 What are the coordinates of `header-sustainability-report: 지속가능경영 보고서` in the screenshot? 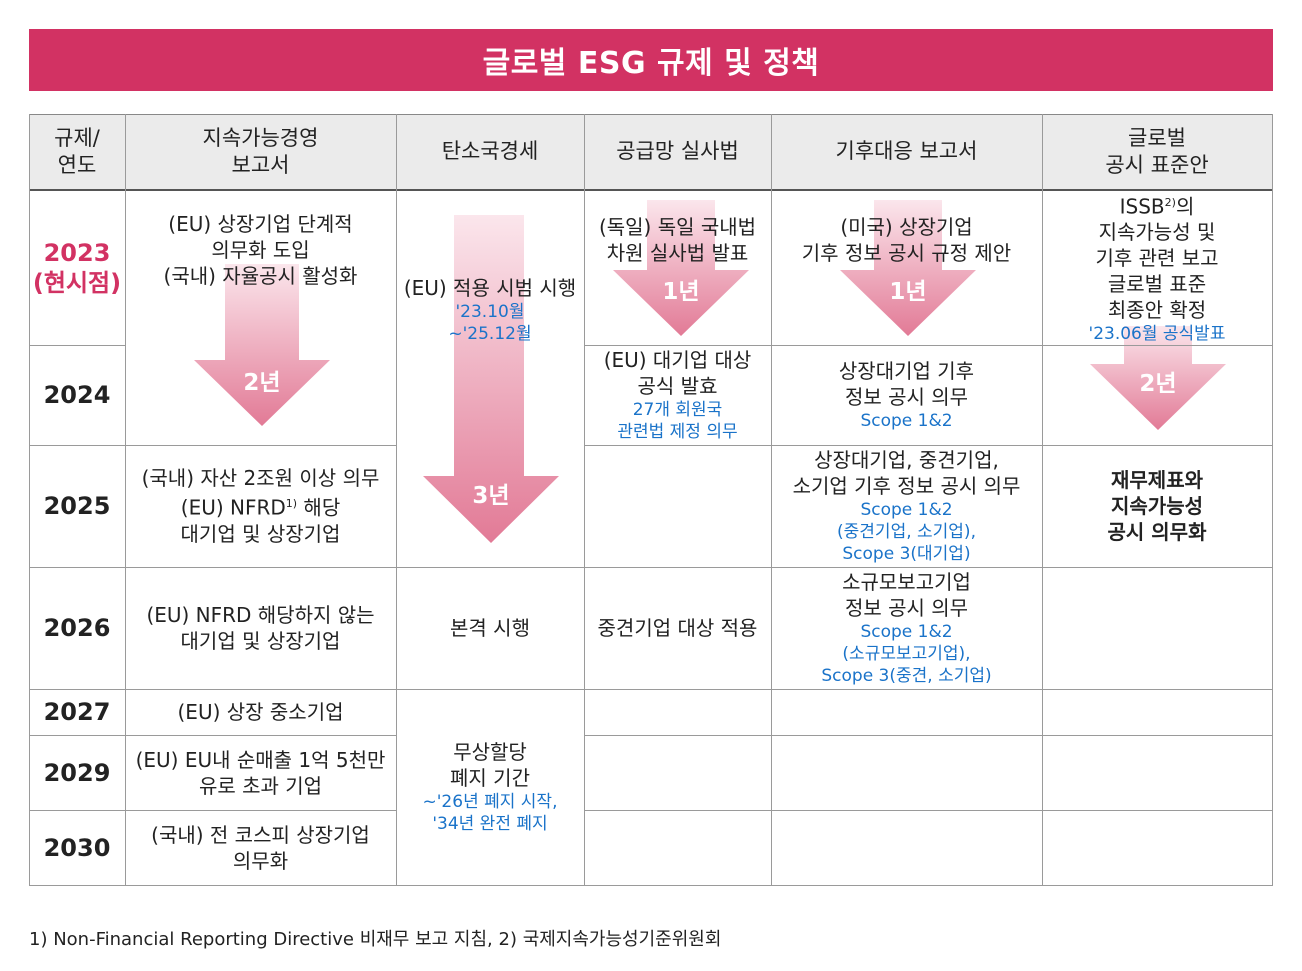 It's located at (260, 151).